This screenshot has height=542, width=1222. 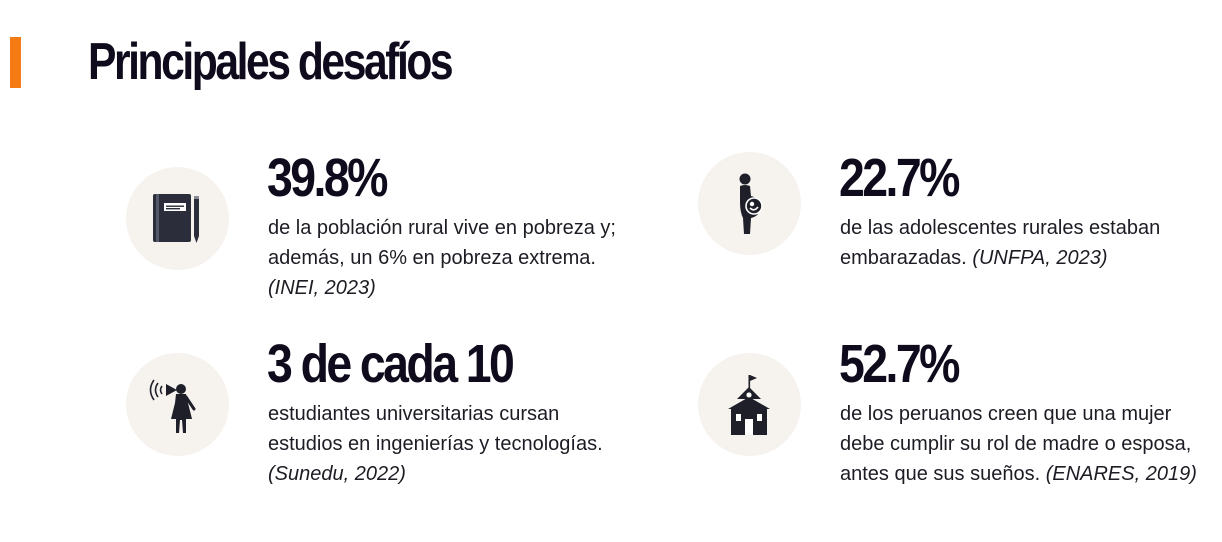 What do you see at coordinates (432, 258) in the screenshot?
I see `description-line: además, un 6% en pobreza extrema.` at bounding box center [432, 258].